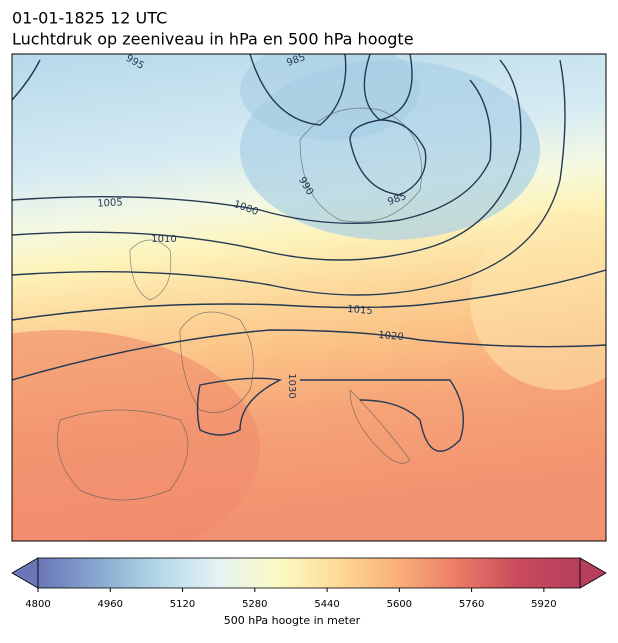 Image resolution: width=618 pixels, height=643 pixels. I want to click on contour-label: 1005, so click(110, 203).